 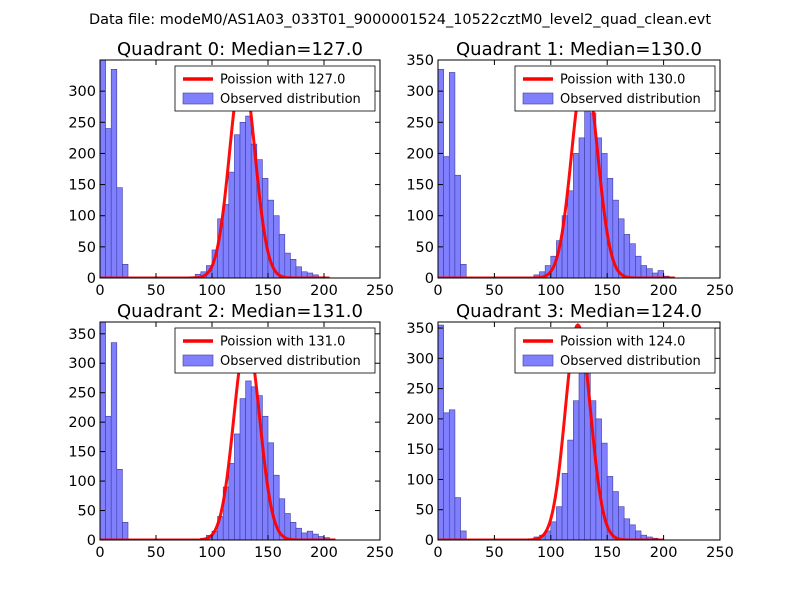 I want to click on quadrant-3-axes-frame, so click(x=579, y=431).